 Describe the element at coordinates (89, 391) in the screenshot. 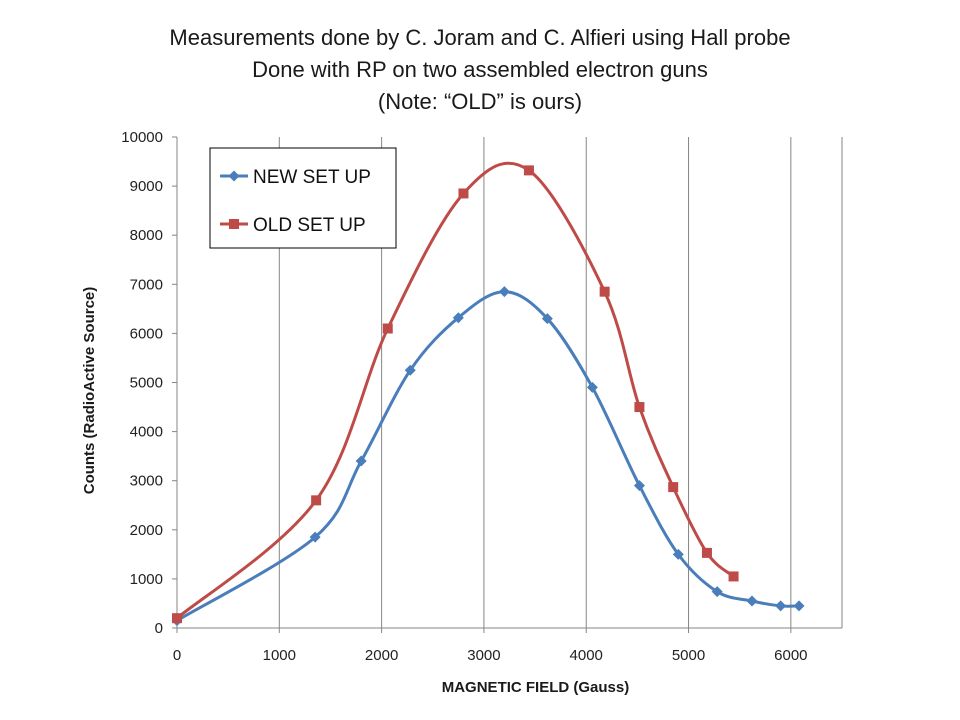

I see `y-axis-title: Counts (RadioActive Source)` at that location.